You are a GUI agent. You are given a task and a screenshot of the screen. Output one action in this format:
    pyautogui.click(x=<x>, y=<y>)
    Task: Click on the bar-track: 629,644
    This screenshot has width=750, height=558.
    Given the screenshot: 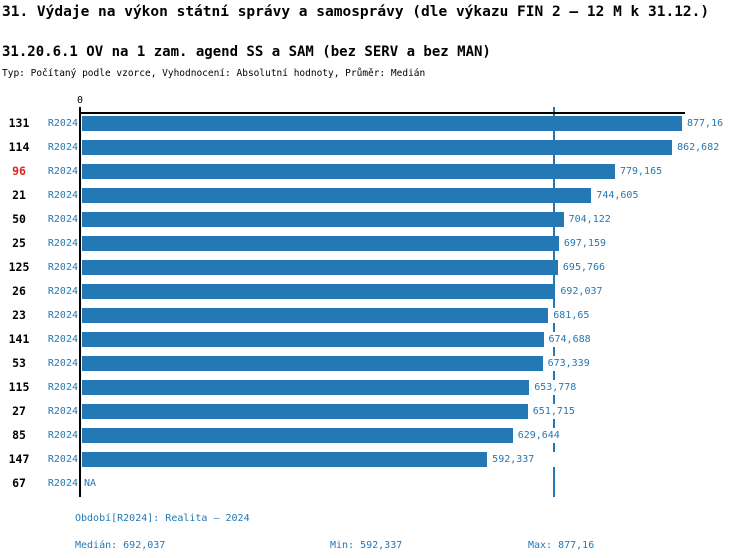 What is the action you would take?
    pyautogui.click(x=382, y=435)
    